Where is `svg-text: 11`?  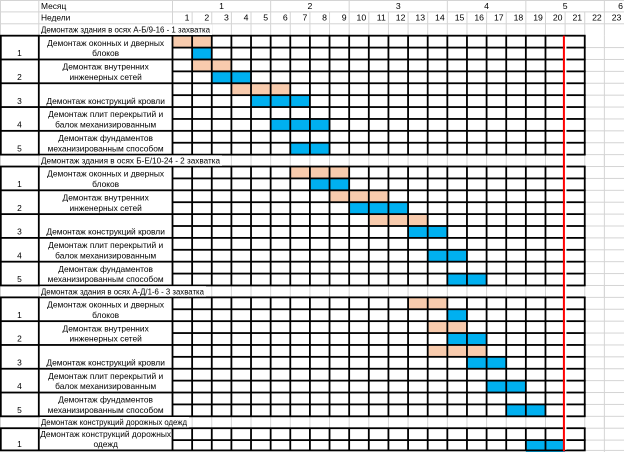 svg-text: 11 is located at coordinates (381, 18).